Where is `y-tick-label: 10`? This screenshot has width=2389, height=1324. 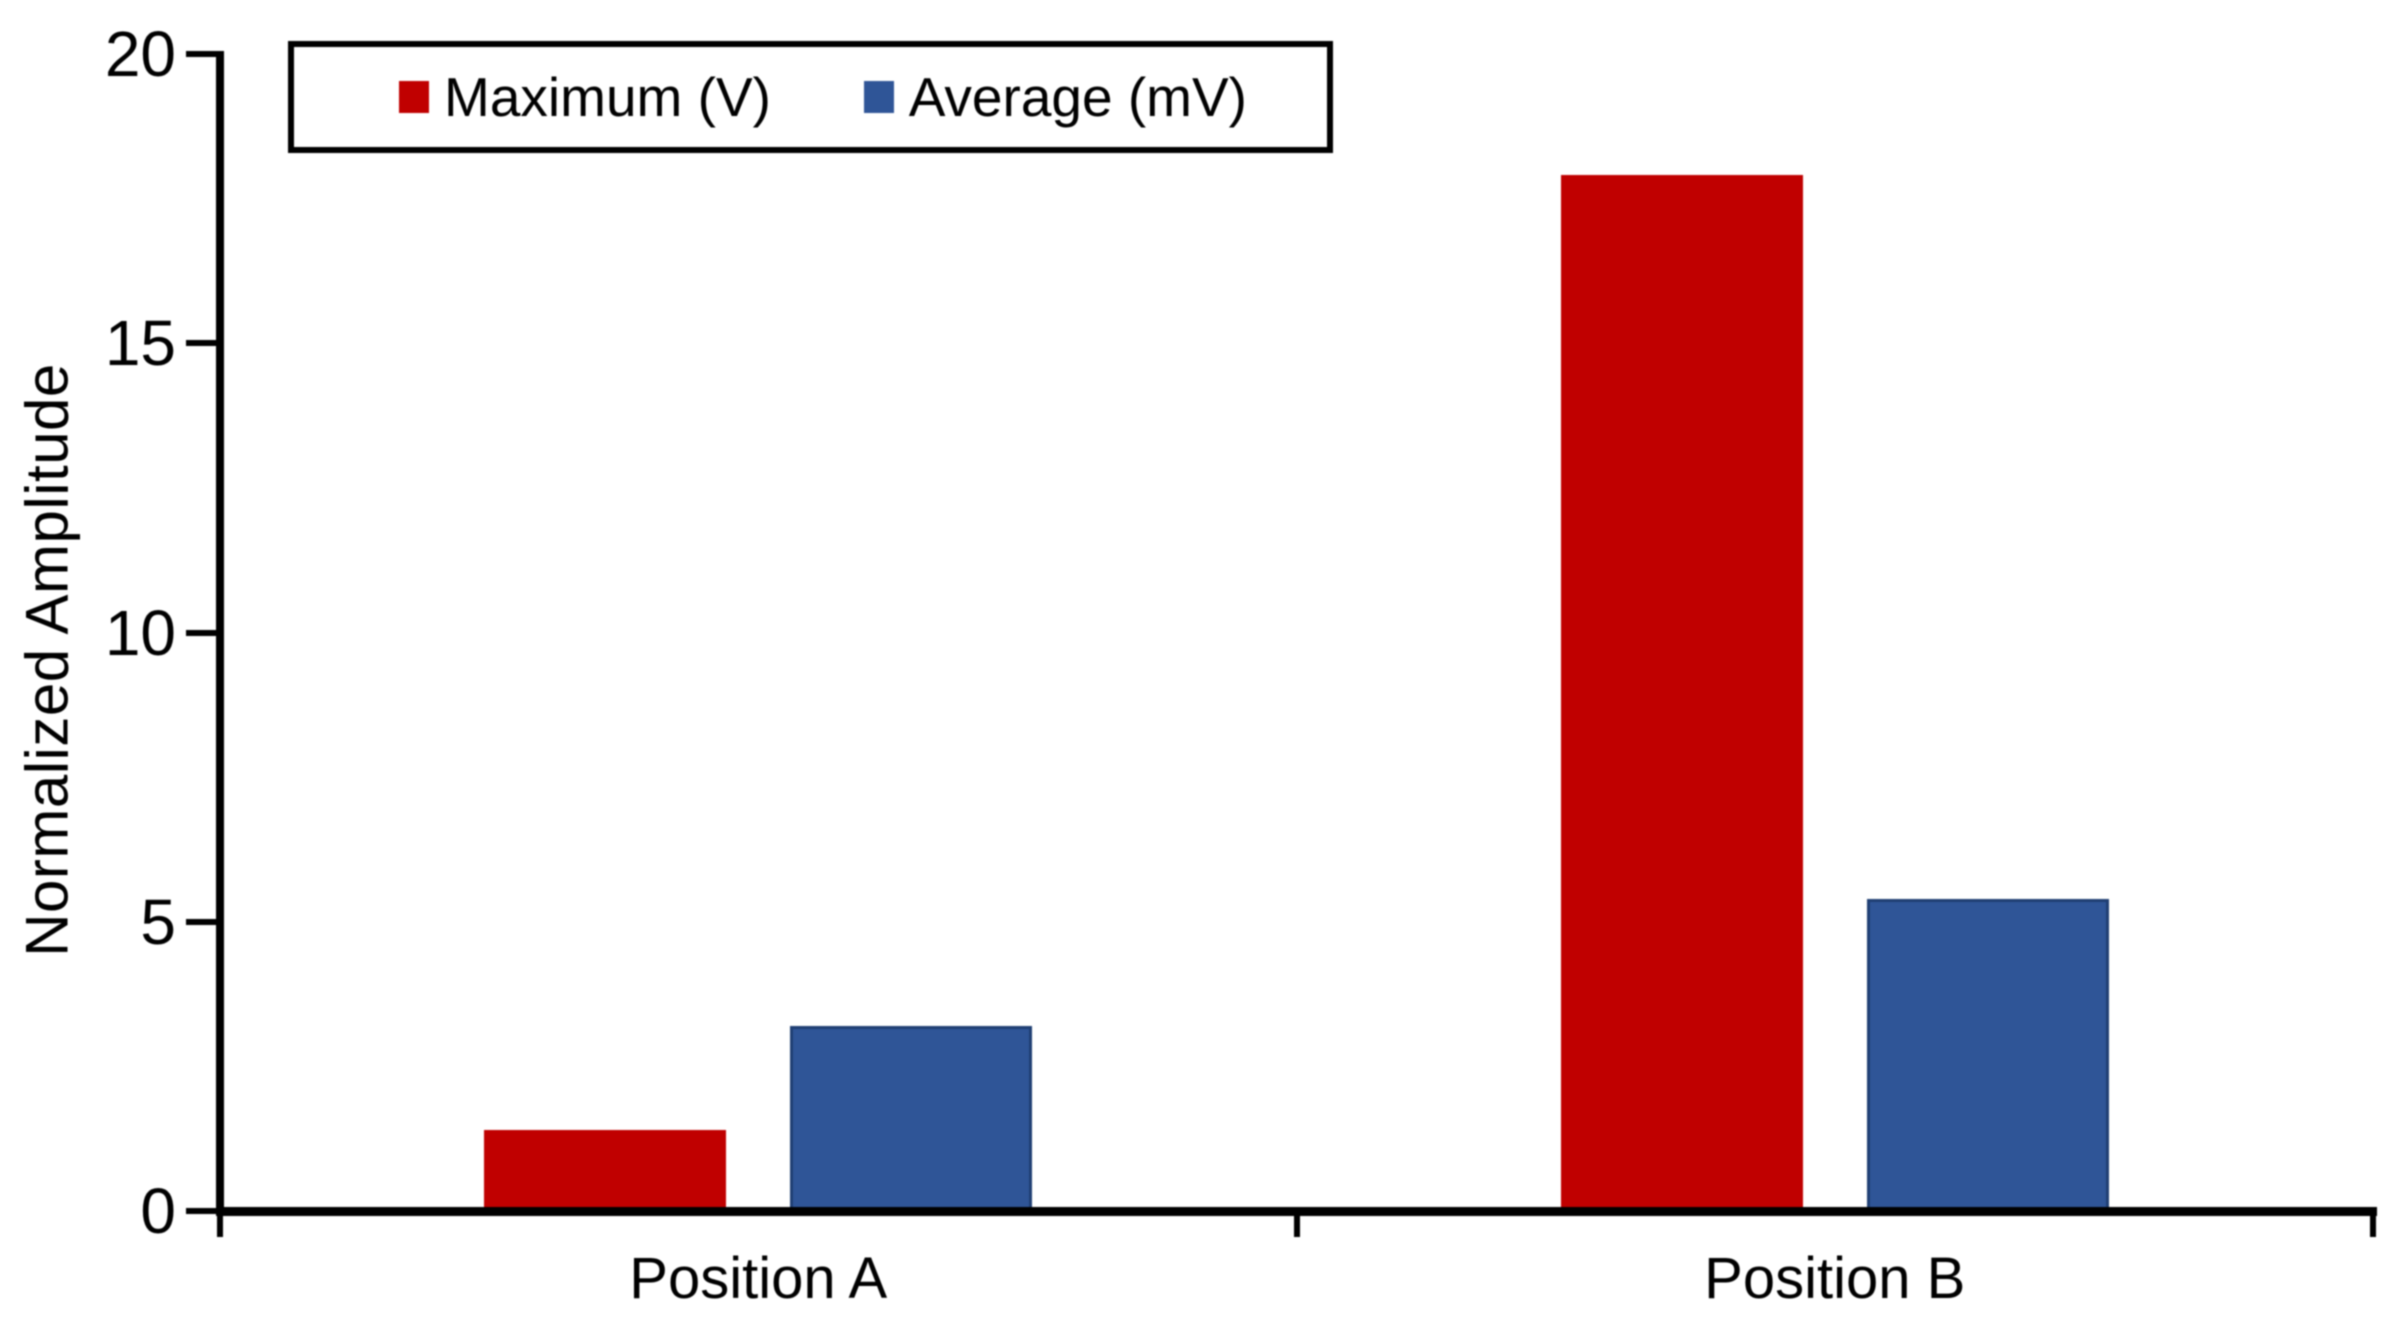 y-tick-label: 10 is located at coordinates (140, 632).